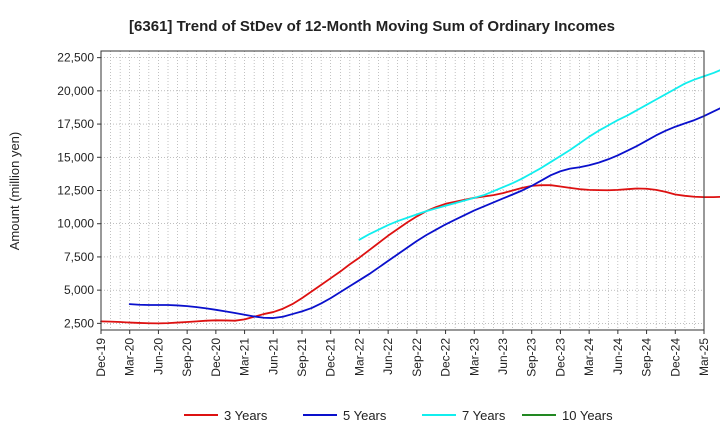  Describe the element at coordinates (79, 323) in the screenshot. I see `y-tick-label: 2,500` at that location.